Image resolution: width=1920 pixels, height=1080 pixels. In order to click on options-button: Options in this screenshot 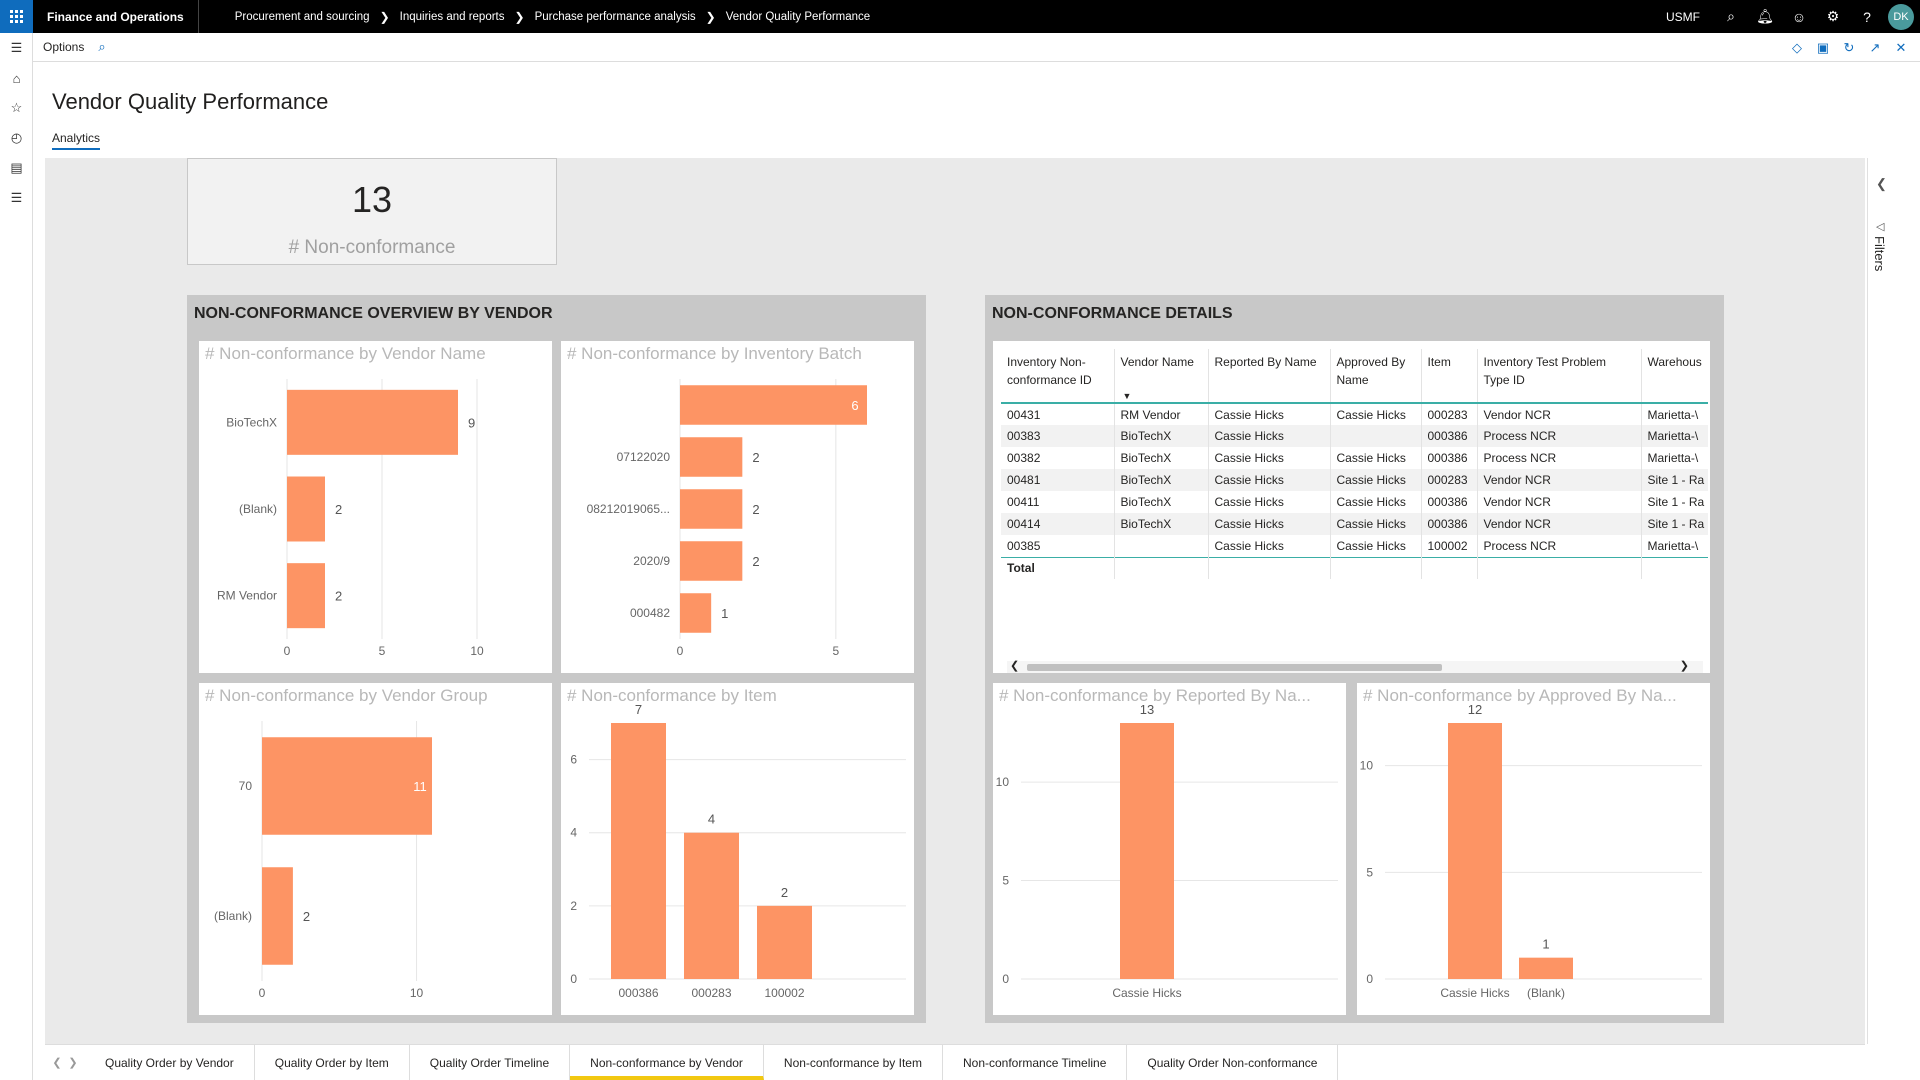, I will do `click(64, 47)`.